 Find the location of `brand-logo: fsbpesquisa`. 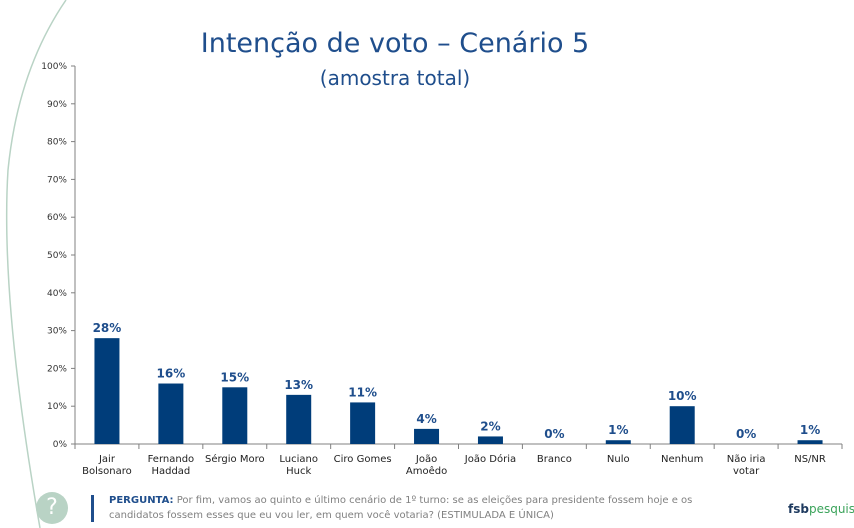

brand-logo: fsbpesquisa is located at coordinates (821, 509).